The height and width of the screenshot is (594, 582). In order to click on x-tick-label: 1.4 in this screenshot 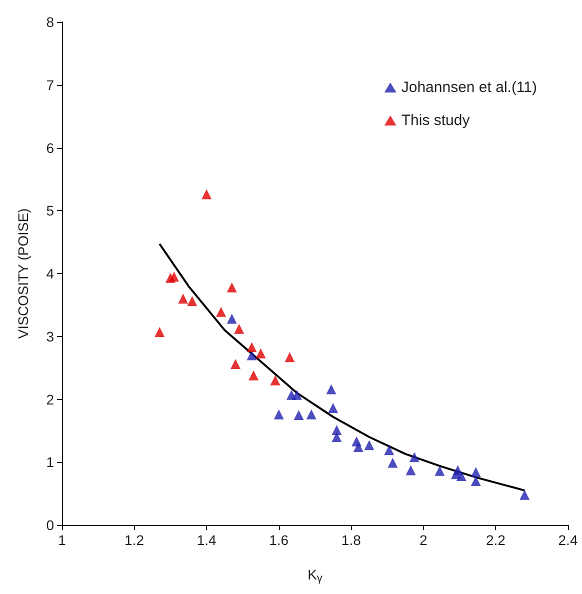, I will do `click(206, 540)`.